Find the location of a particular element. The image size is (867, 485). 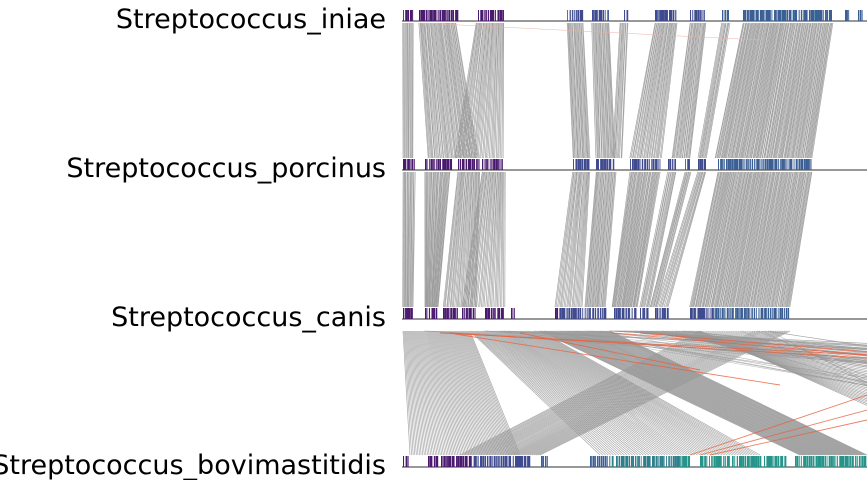

genome-label-canis: Streptococcus_canis is located at coordinates (248, 317).